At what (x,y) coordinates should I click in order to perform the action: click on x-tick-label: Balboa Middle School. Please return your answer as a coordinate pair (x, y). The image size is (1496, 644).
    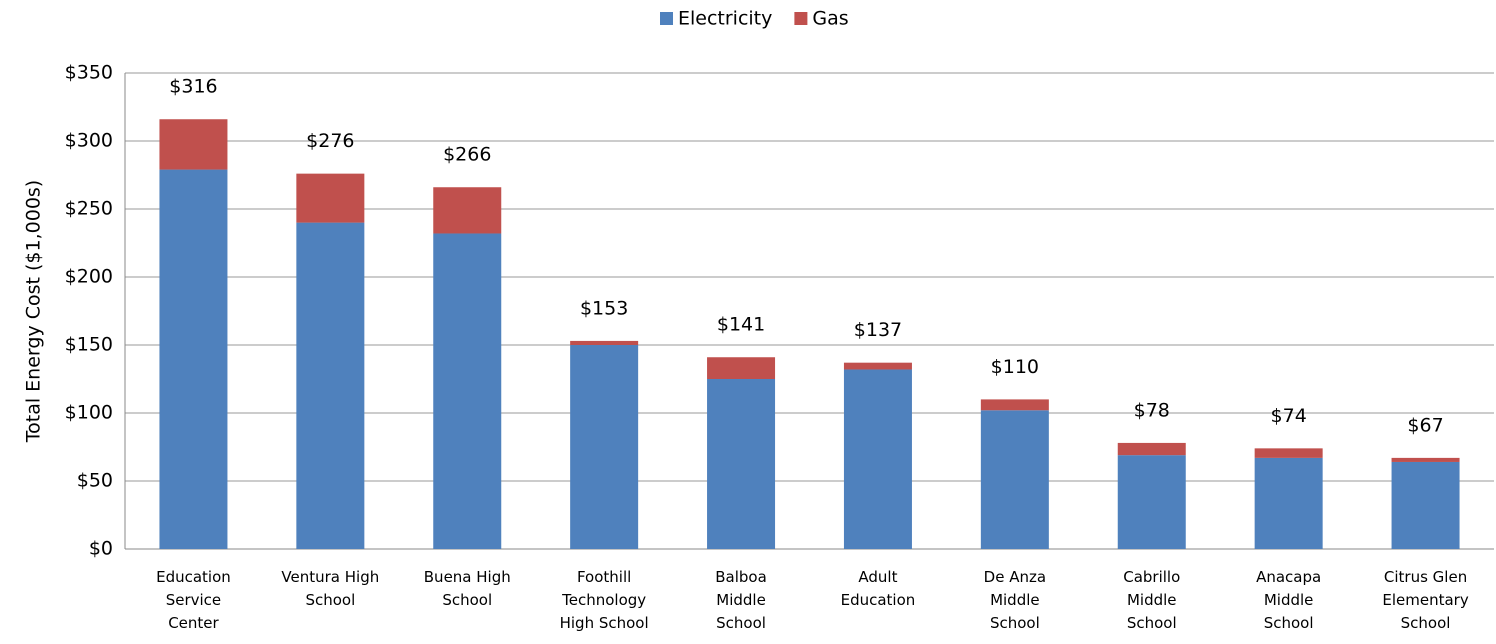
    Looking at the image, I should click on (741, 600).